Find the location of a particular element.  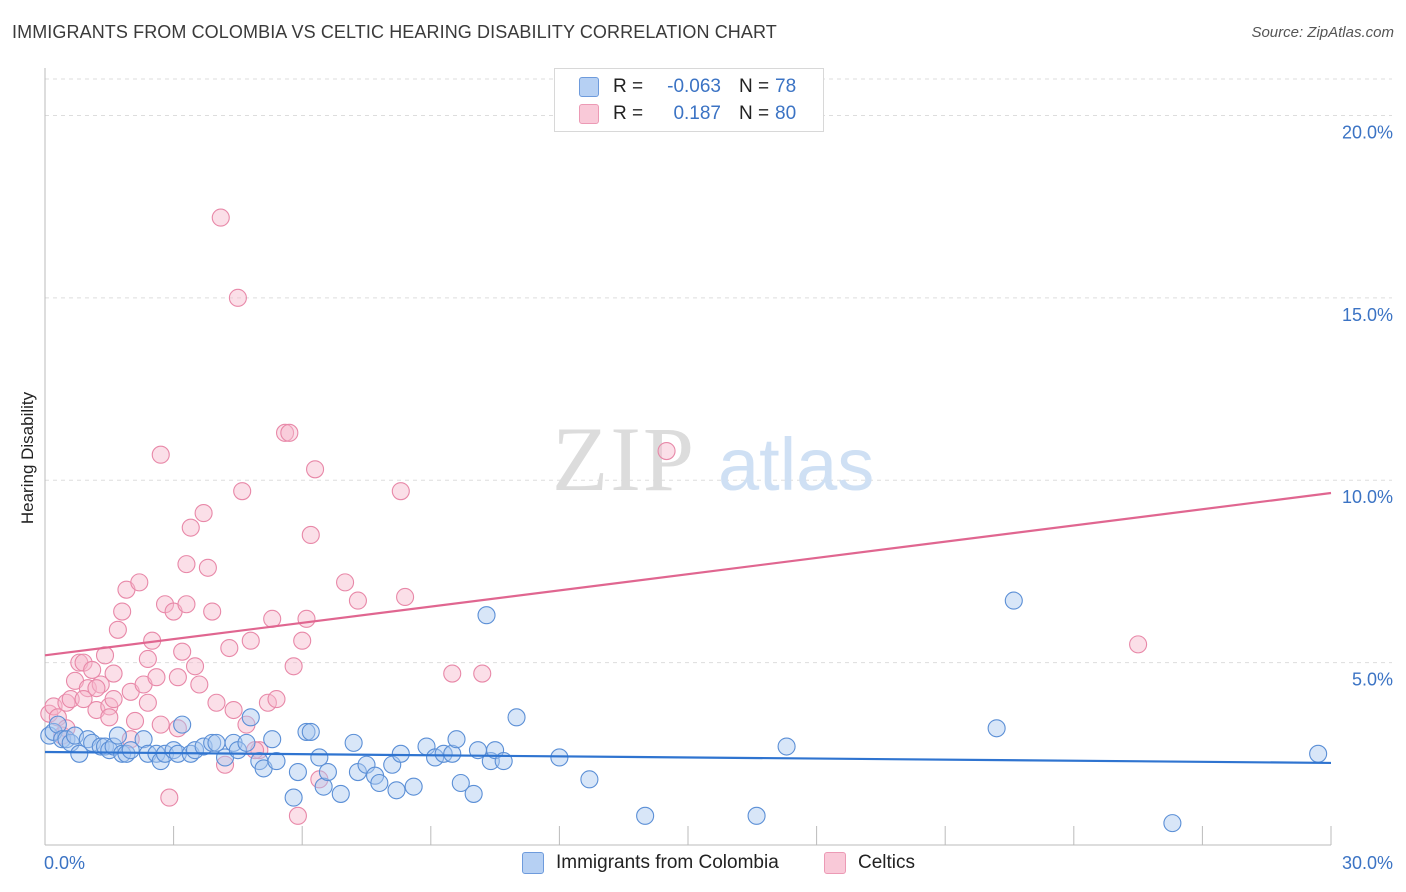

source-label: Source: ZipAtlas.com is located at coordinates (1322, 32).